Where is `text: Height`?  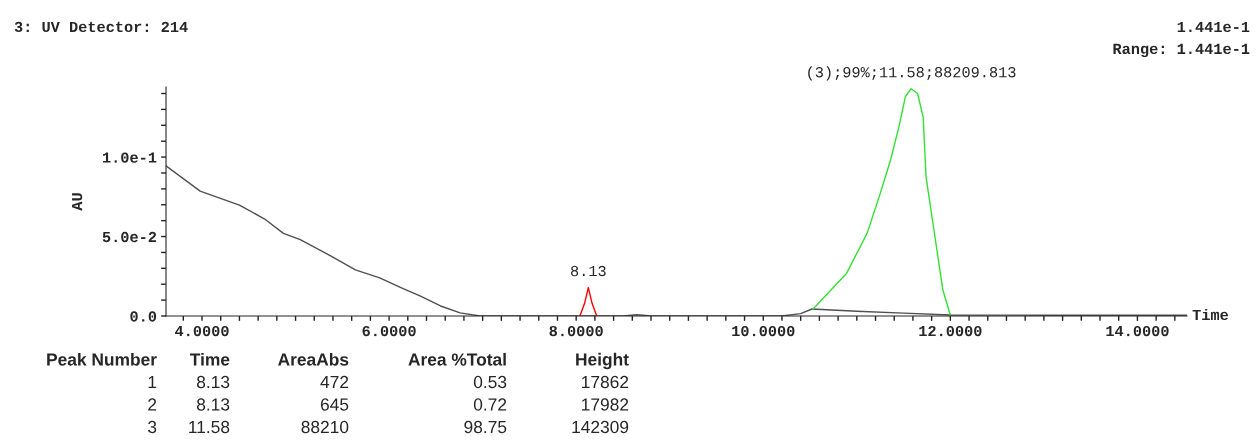
text: Height is located at coordinates (602, 361).